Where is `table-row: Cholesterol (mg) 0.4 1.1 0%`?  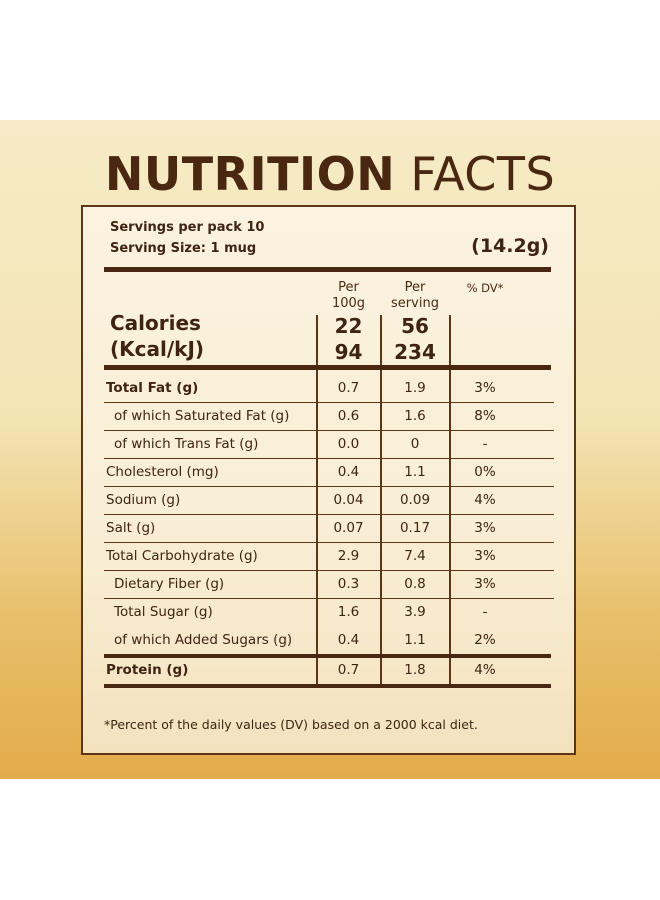
table-row: Cholesterol (mg) 0.4 1.1 0% is located at coordinates (329, 472).